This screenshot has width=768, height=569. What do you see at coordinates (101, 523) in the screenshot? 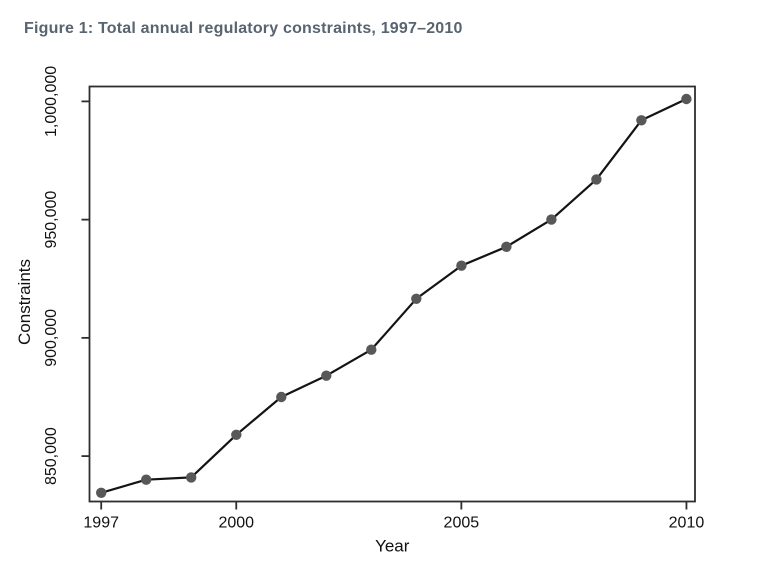
I see `x-tick-label: 1997` at bounding box center [101, 523].